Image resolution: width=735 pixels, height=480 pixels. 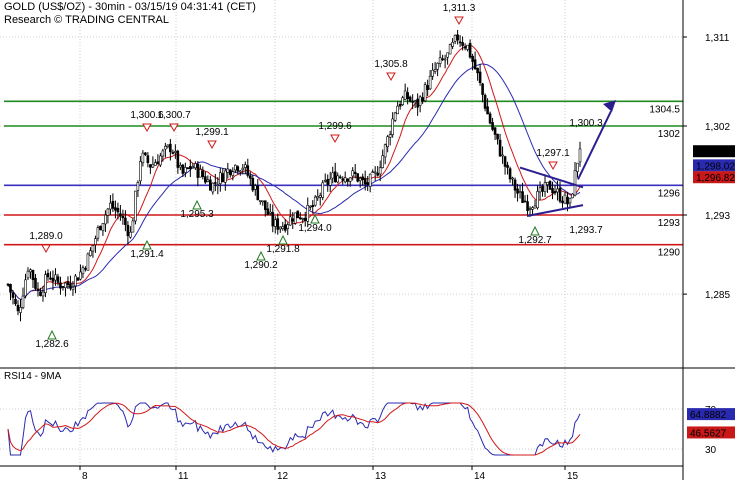 I want to click on annotation-label: 1,305.8, so click(x=391, y=64).